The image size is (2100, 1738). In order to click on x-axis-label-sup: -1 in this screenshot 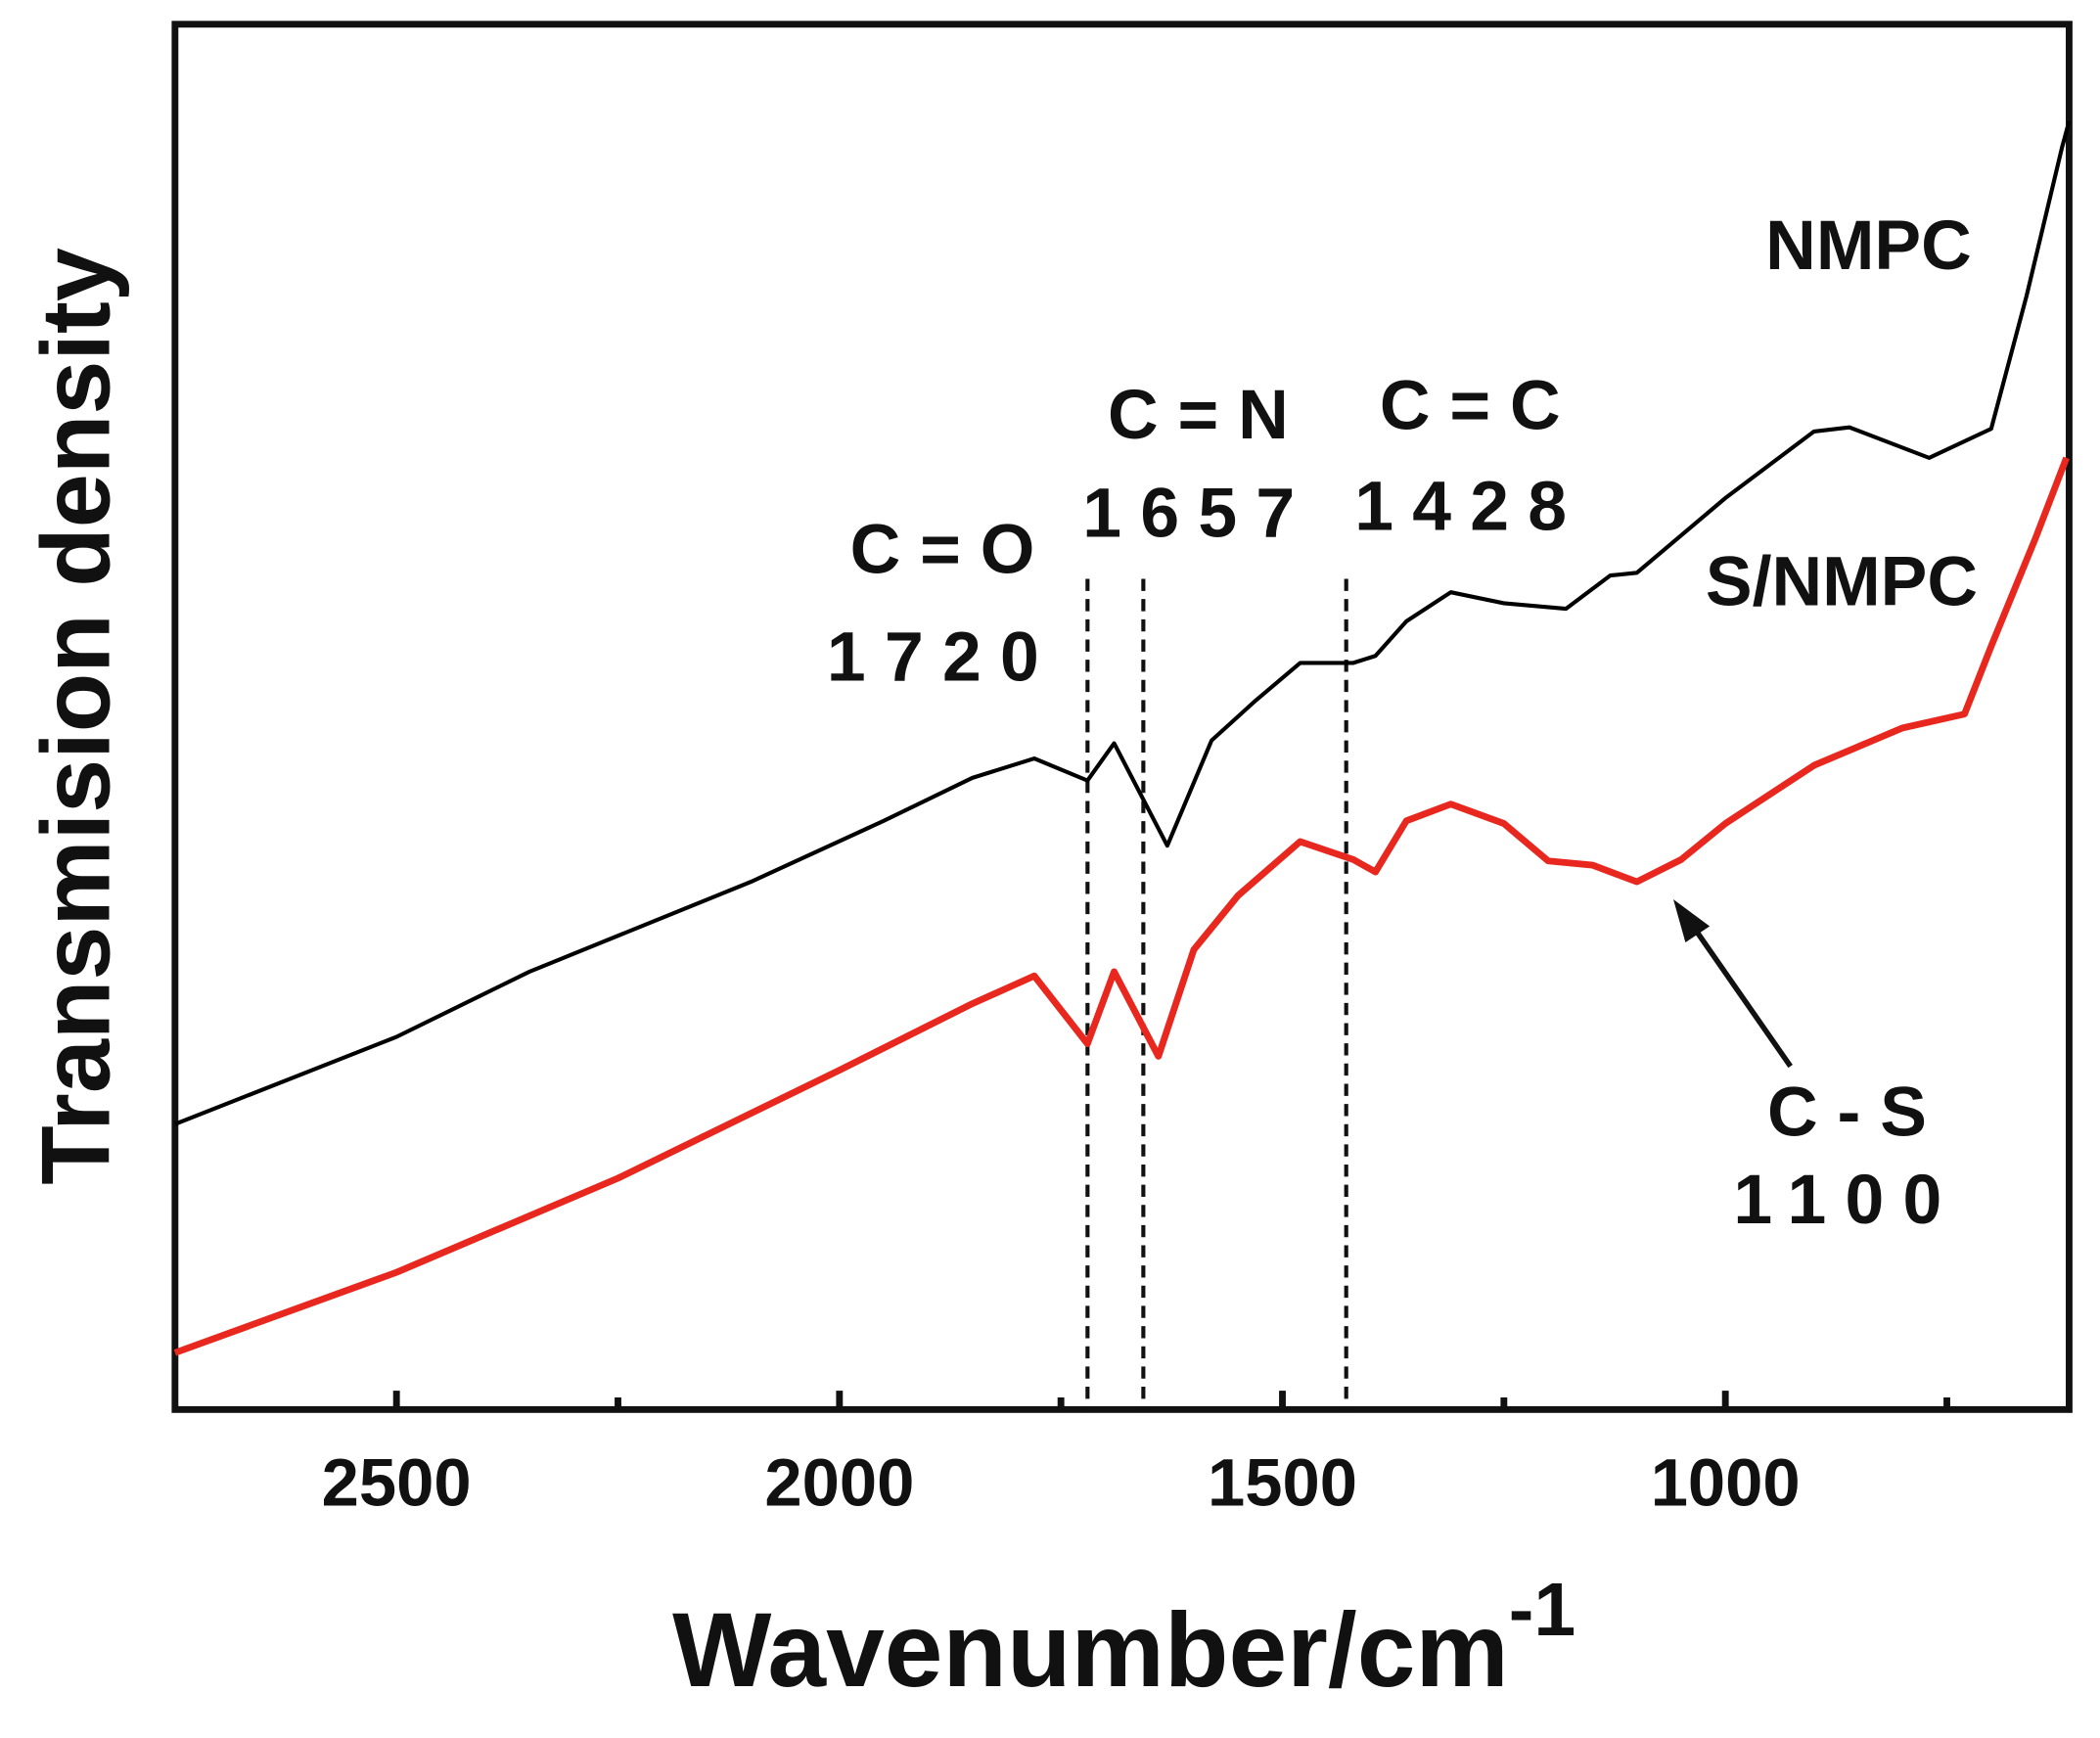, I will do `click(1542, 1610)`.